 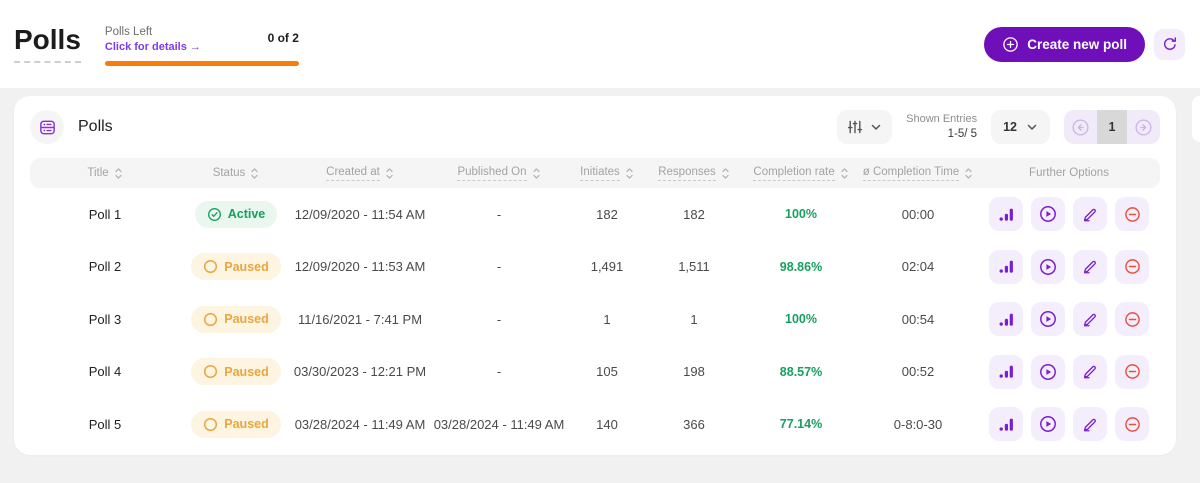 What do you see at coordinates (214, 214) in the screenshot?
I see `check-circle-icon` at bounding box center [214, 214].